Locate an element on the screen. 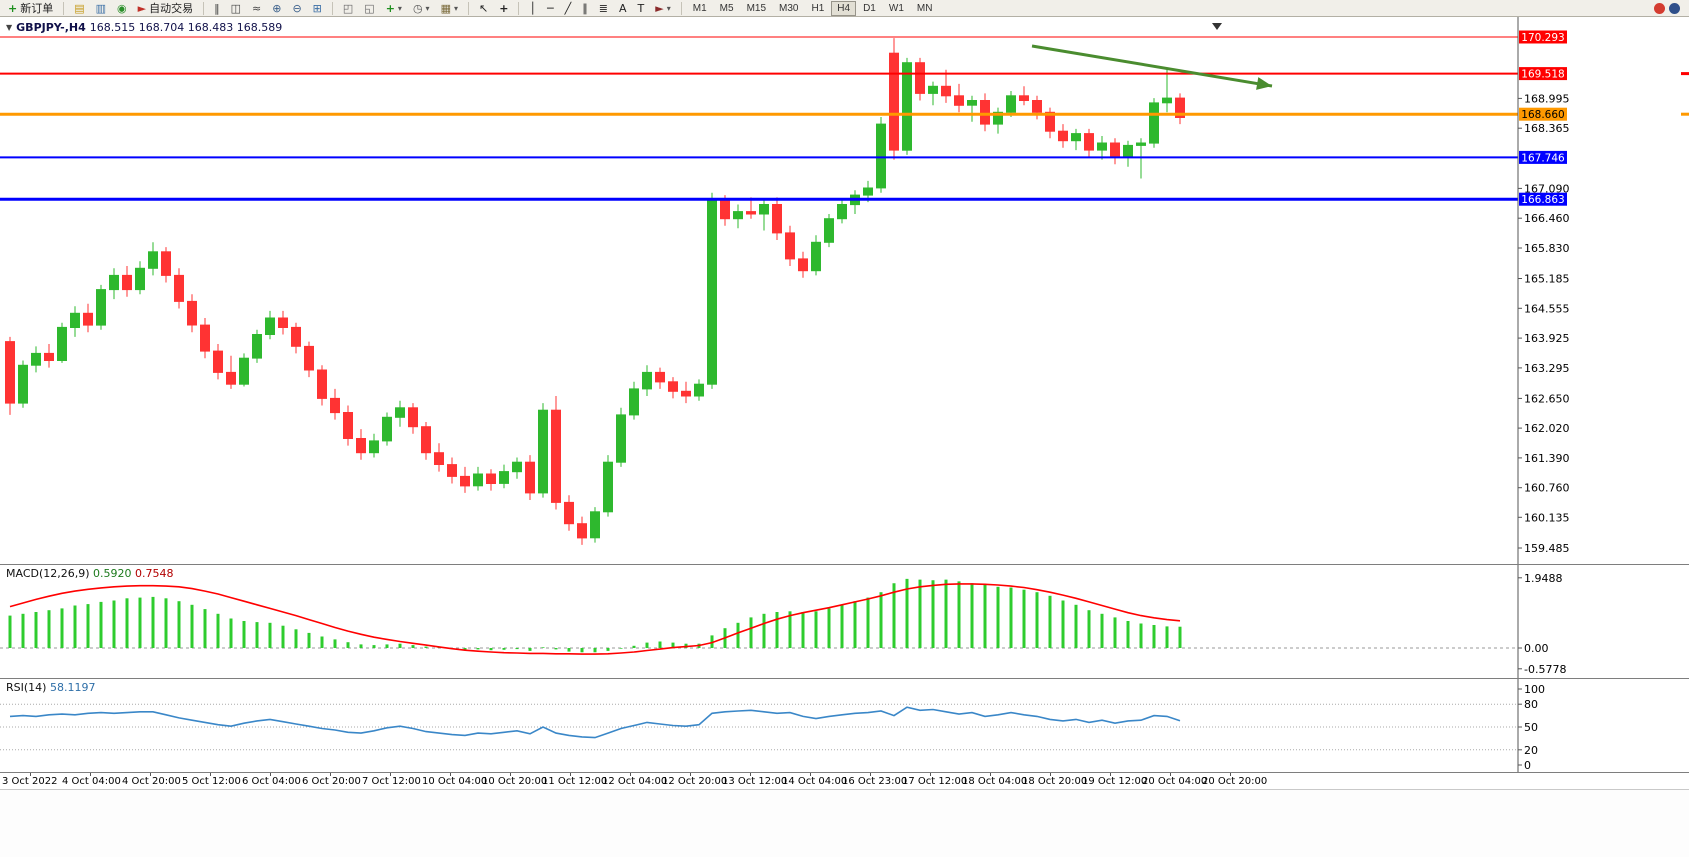 This screenshot has height=857, width=1689. zoom-out-button: ⊖ is located at coordinates (296, 8).